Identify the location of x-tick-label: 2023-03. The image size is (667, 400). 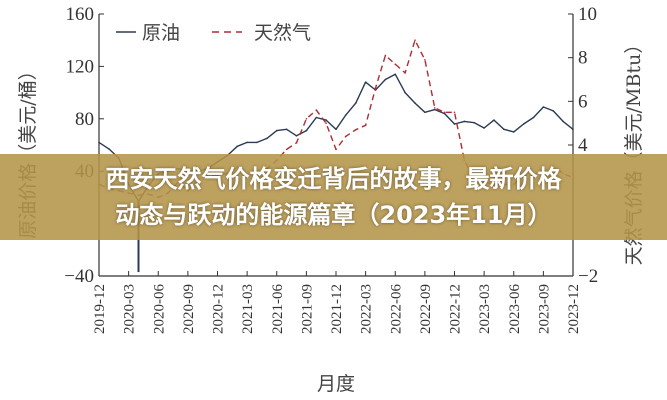
(485, 309).